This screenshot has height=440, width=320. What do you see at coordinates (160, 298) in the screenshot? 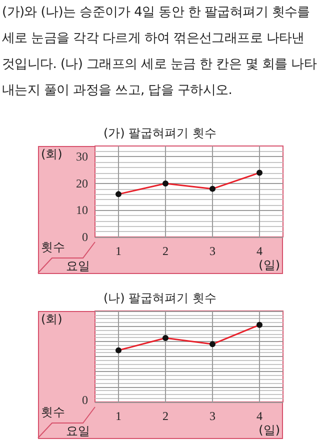
I see `chart-title: (나) 팔굽혀펴기 횟수` at bounding box center [160, 298].